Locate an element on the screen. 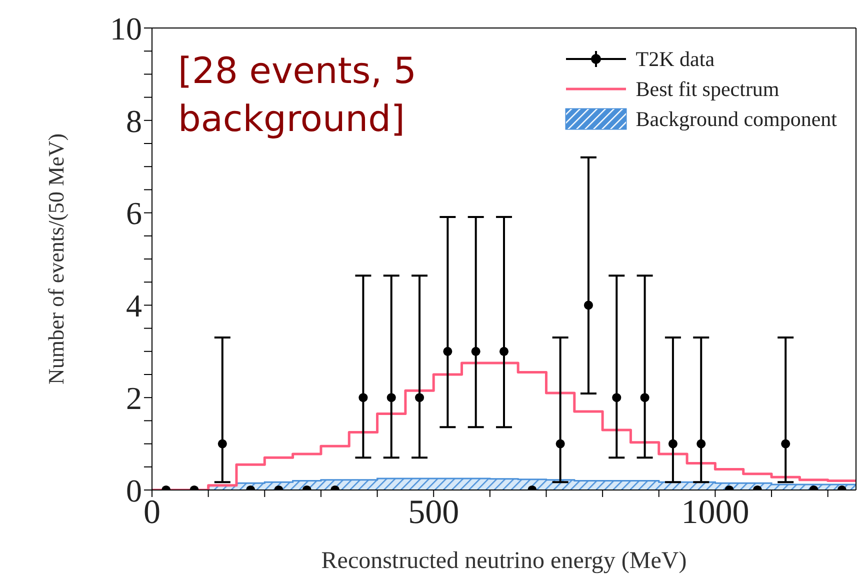  y-axis-title: Number of events/(50 MeV) is located at coordinates (56, 259).